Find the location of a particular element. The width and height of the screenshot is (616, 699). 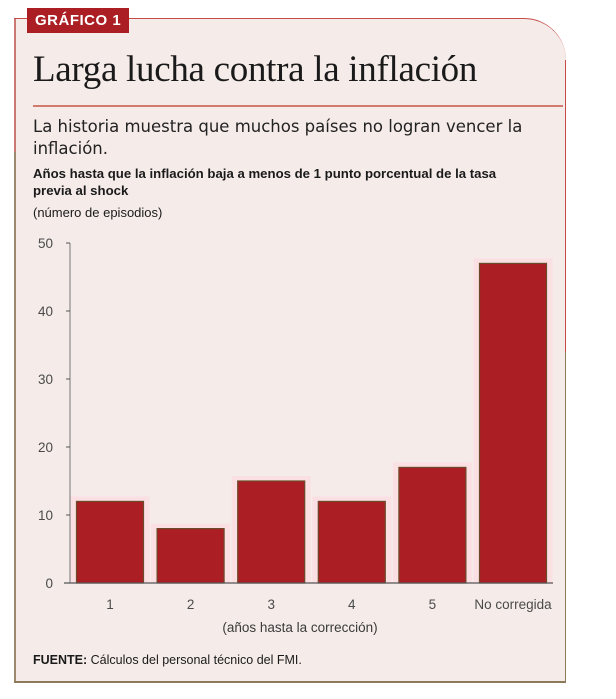

y-tick-label: 40 is located at coordinates (45, 311).